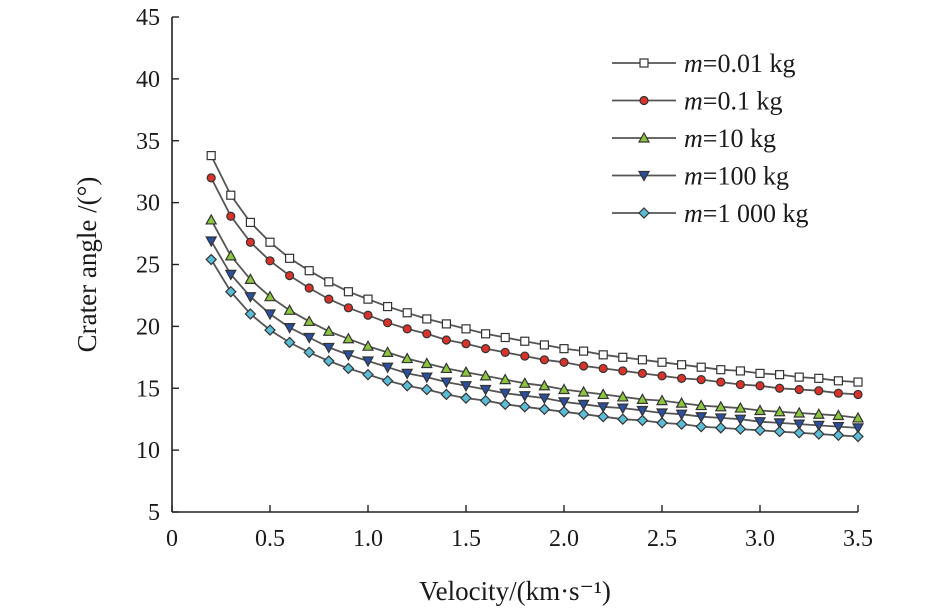 This screenshot has height=611, width=945. What do you see at coordinates (515, 591) in the screenshot?
I see `x-axis-title: Velocity/(km·s⁻¹)` at bounding box center [515, 591].